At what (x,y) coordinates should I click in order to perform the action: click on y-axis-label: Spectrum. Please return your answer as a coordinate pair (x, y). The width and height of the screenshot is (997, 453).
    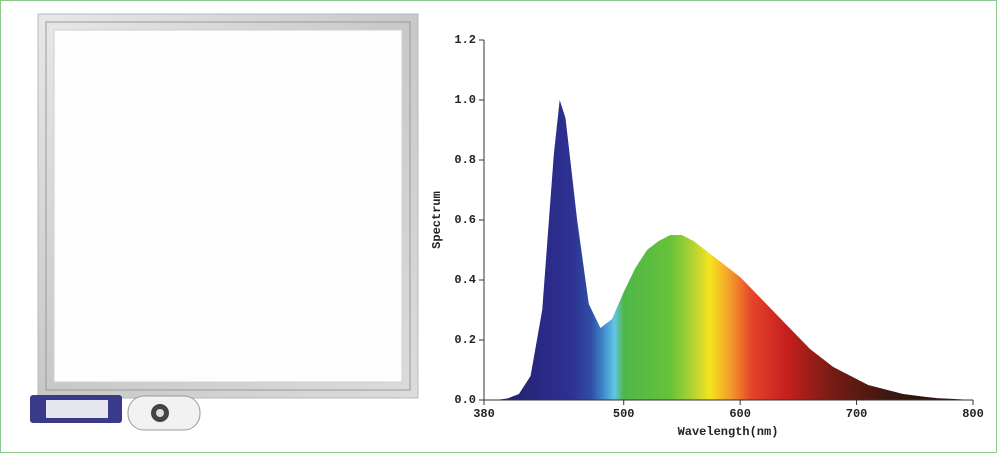
    Looking at the image, I should click on (437, 220).